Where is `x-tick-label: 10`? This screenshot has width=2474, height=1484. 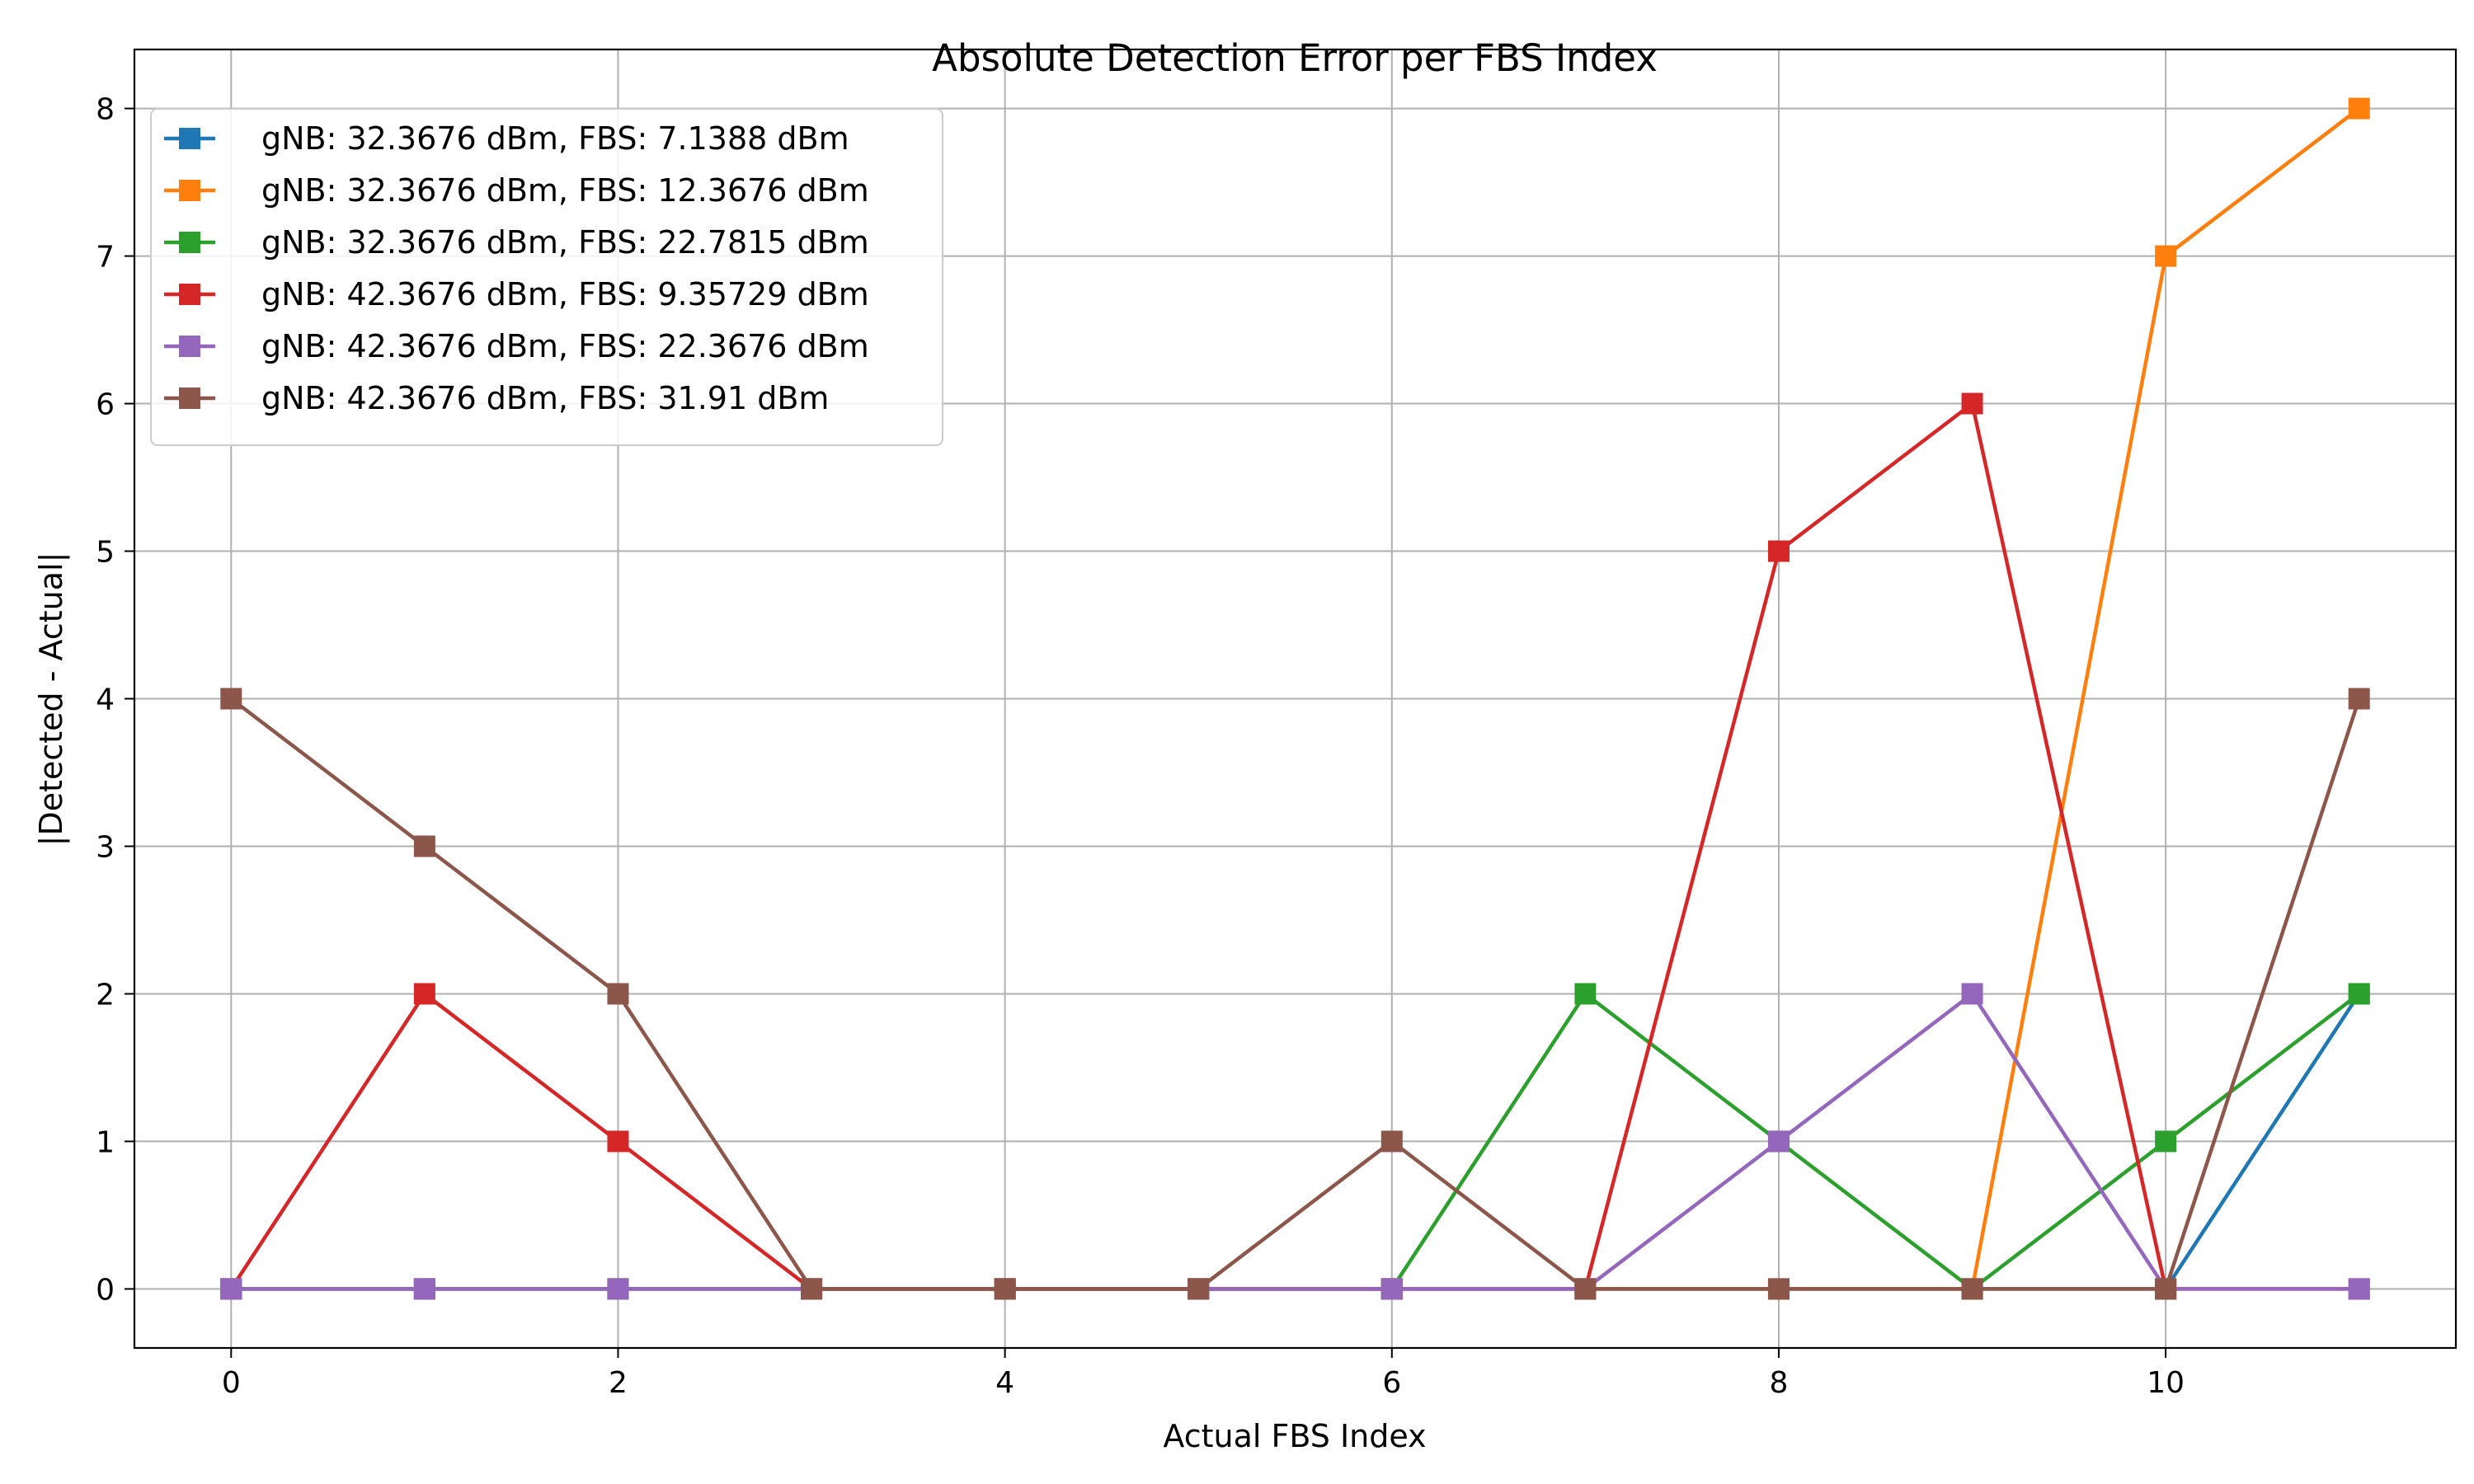
x-tick-label: 10 is located at coordinates (2166, 1383).